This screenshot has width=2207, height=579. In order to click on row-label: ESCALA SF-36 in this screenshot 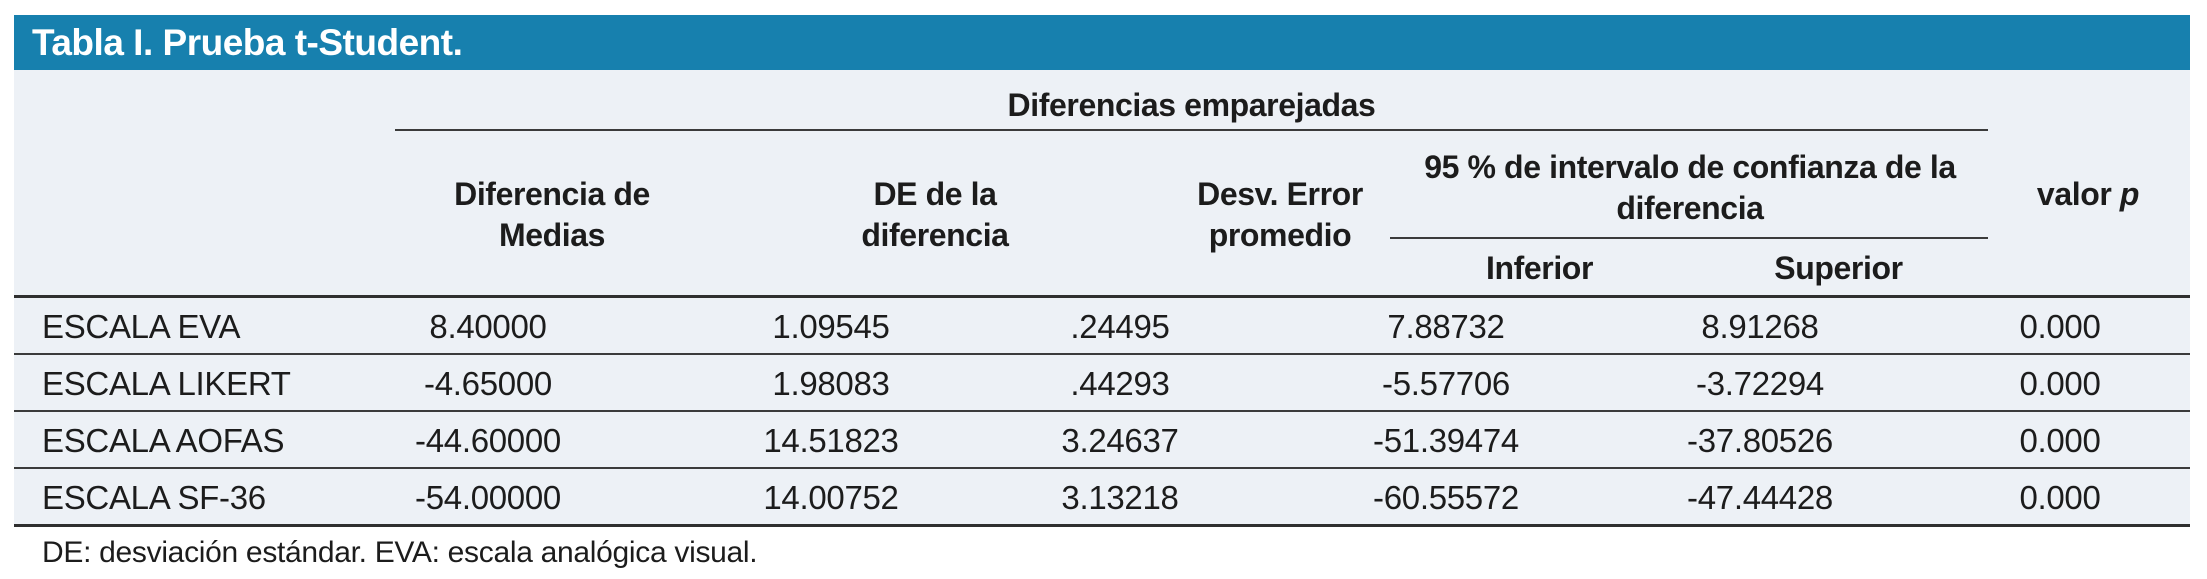, I will do `click(154, 497)`.